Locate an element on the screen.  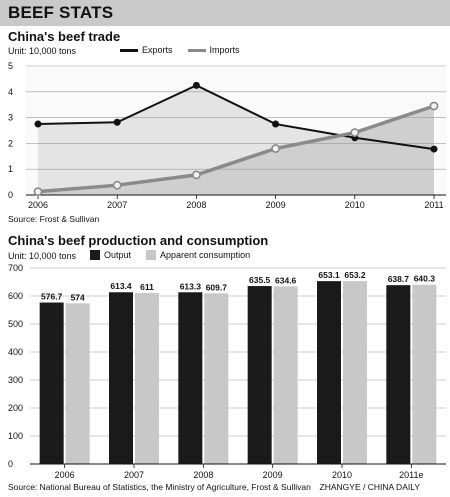
legend-imports: Imports is located at coordinates (213, 50).